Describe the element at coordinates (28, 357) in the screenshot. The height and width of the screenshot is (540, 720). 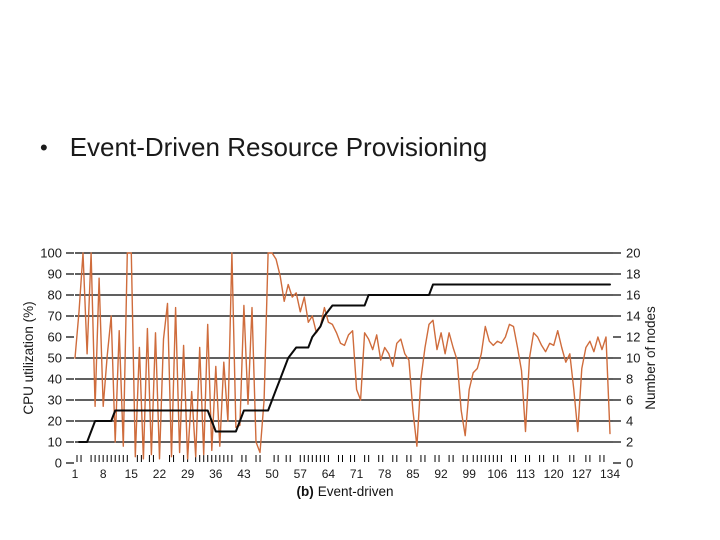
I see `left-axis-title: CPU utilization (%)` at that location.